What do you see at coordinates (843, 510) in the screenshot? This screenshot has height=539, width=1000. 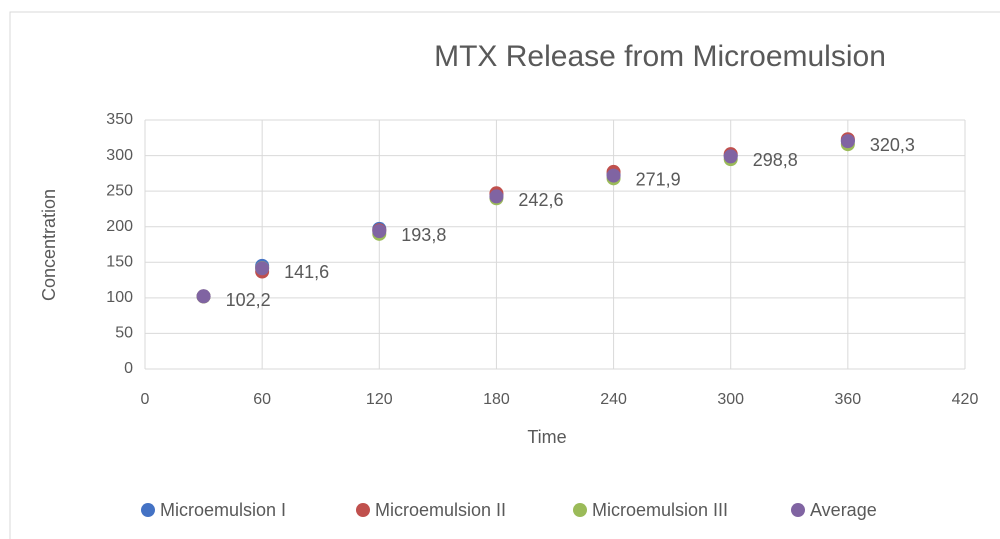 I see `legend-label: Average` at bounding box center [843, 510].